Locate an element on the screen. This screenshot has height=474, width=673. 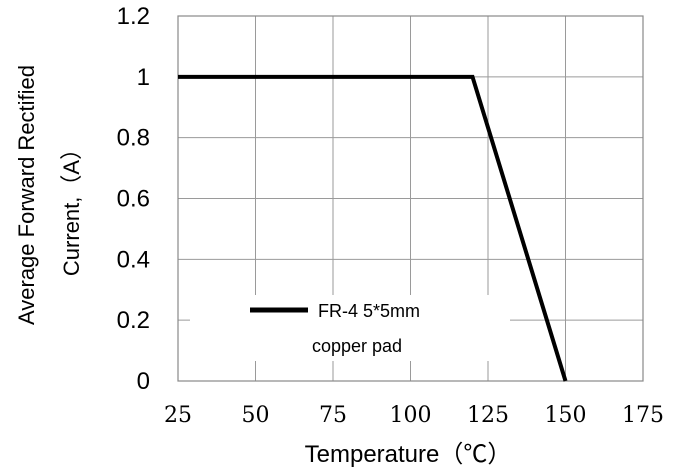
x-tick-label-5: 150 is located at coordinates (566, 415).